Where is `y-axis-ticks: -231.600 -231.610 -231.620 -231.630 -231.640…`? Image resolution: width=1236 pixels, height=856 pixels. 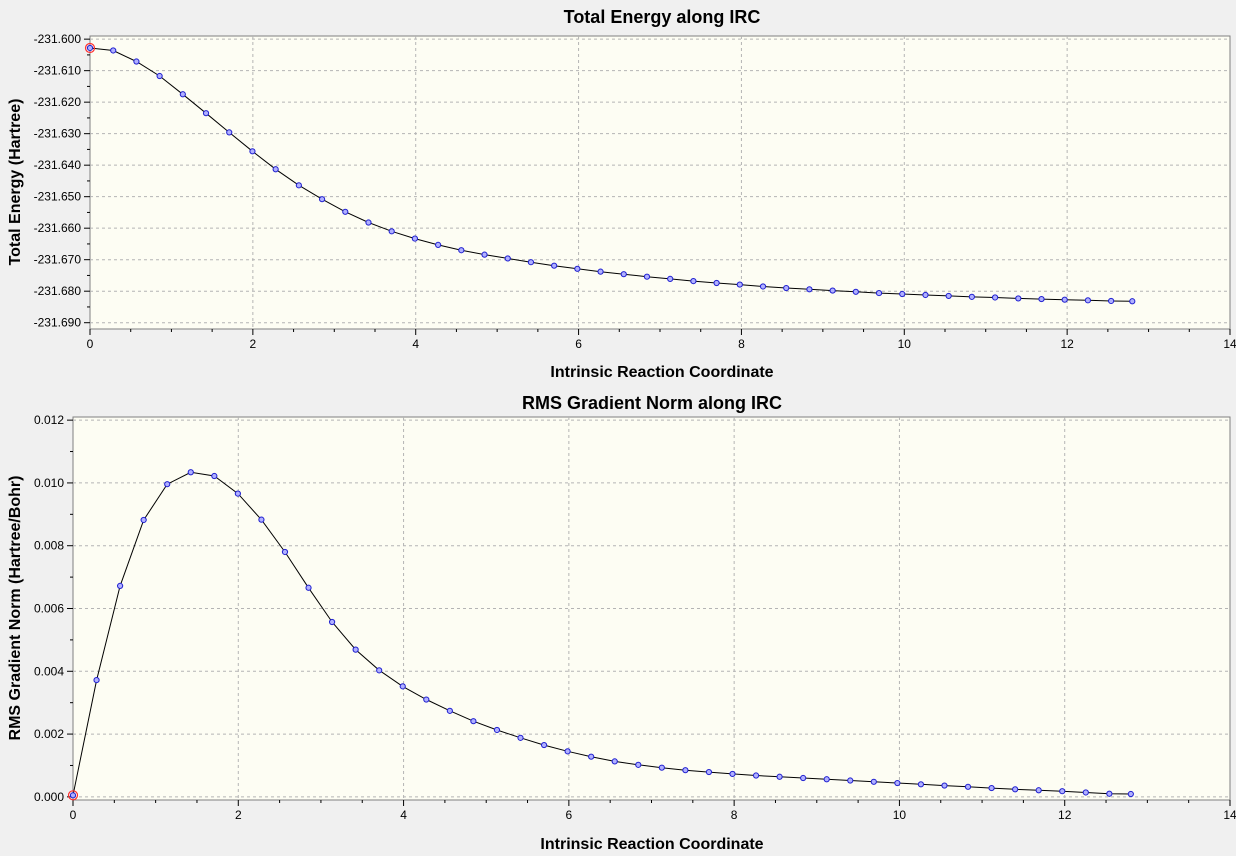
y-axis-ticks: -231.600 -231.610 -231.620 -231.630 -231.640… is located at coordinates (62, 181).